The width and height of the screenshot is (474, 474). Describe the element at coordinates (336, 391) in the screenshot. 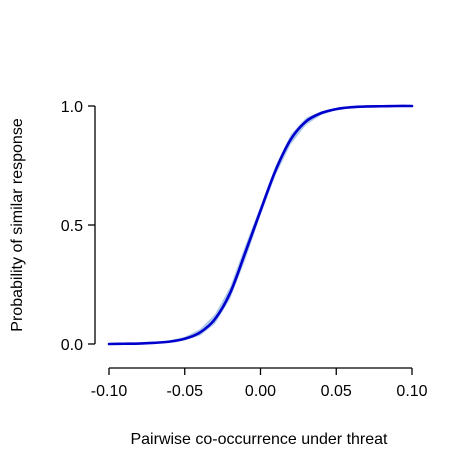

I see `x-tick-label: 0.05` at that location.